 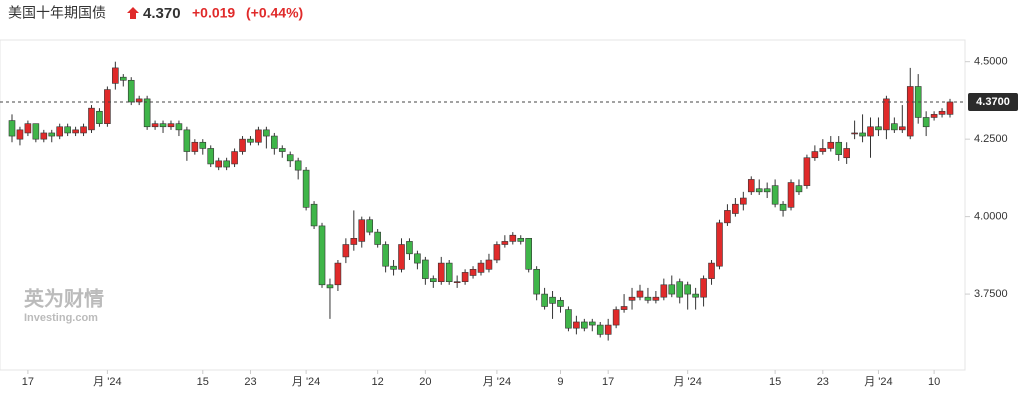 What do you see at coordinates (28, 382) in the screenshot?
I see `x-tick-label: 17` at bounding box center [28, 382].